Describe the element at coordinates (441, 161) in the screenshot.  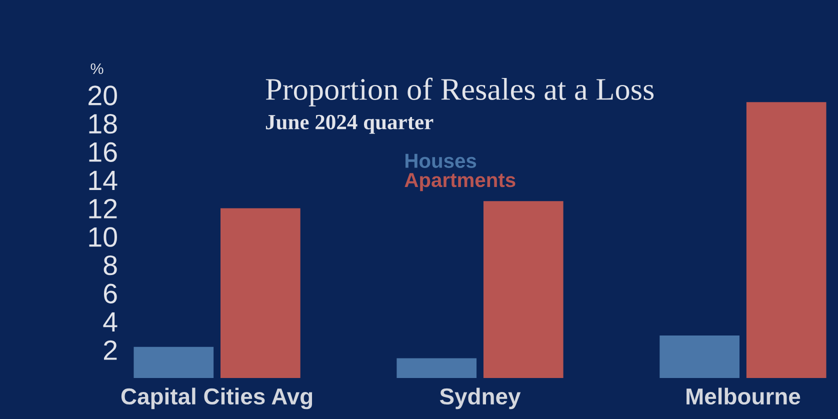
I see `text: Houses` at that location.